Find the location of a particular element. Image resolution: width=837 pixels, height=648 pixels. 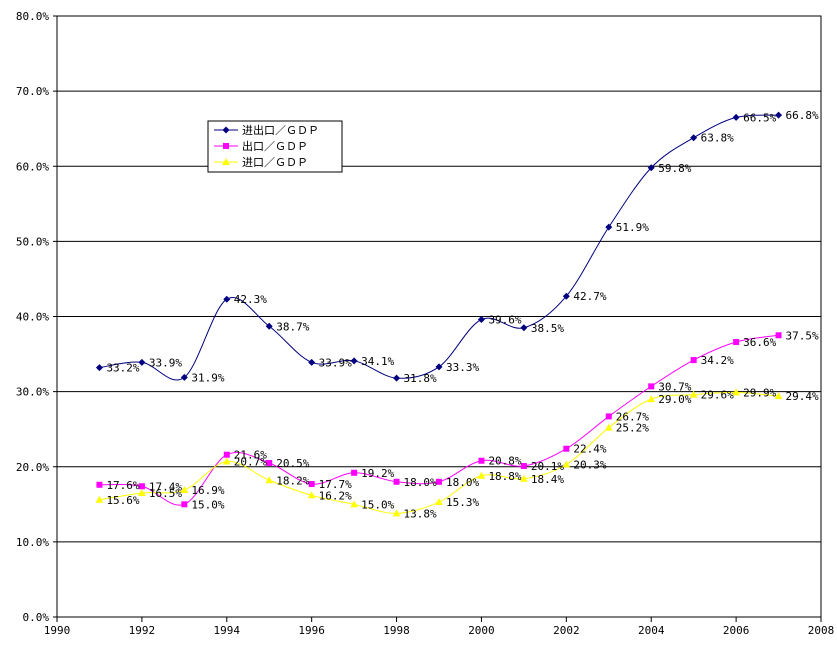

data-label: 30.7% is located at coordinates (674, 386).